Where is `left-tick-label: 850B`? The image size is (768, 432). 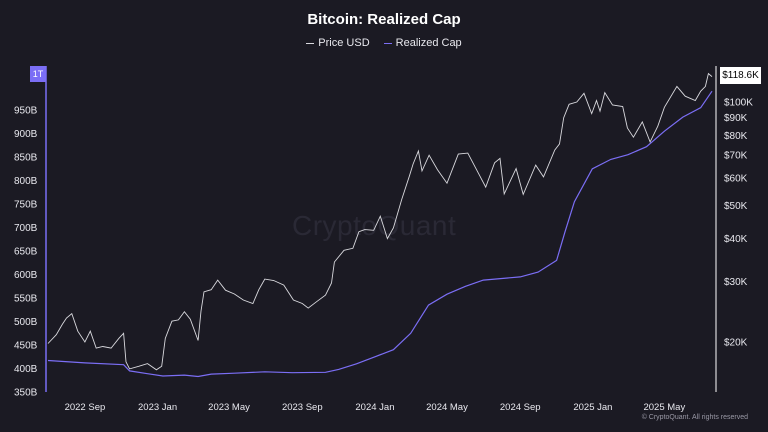
left-tick-label: 850B is located at coordinates (26, 158).